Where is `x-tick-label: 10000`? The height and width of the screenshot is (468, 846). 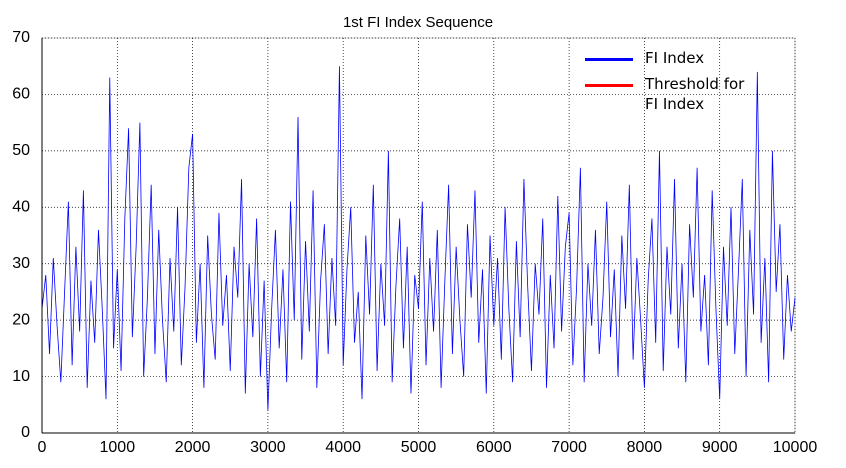 x-tick-label: 10000 is located at coordinates (795, 447).